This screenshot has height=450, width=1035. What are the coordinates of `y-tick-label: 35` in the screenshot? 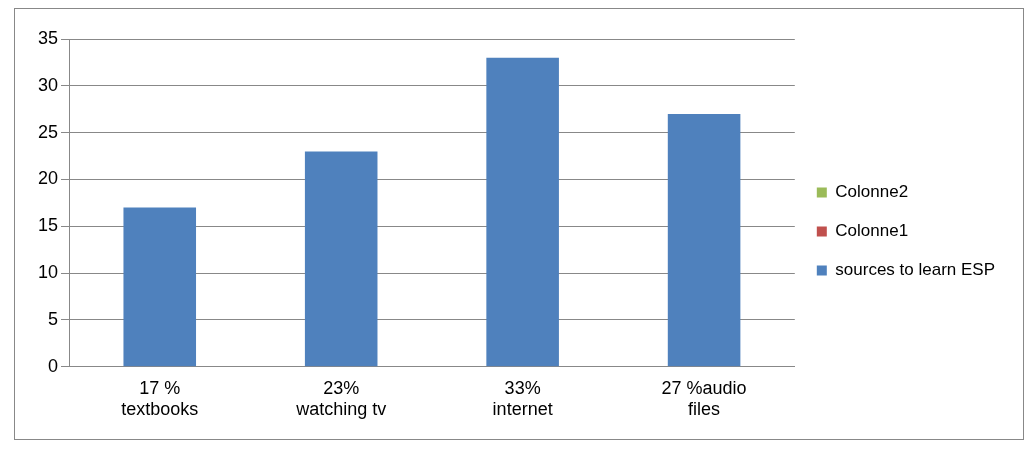 It's located at (48, 37).